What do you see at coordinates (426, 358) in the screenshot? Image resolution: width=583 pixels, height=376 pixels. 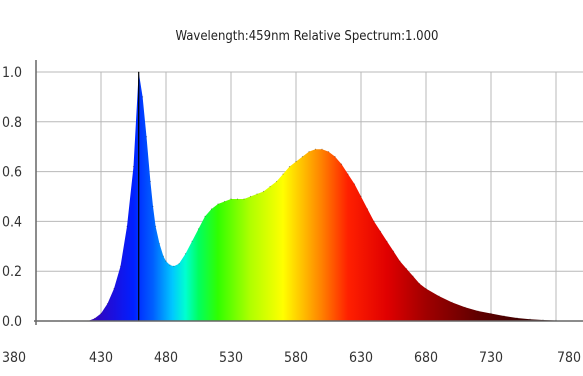 I see `x-tick-label: 680` at bounding box center [426, 358].